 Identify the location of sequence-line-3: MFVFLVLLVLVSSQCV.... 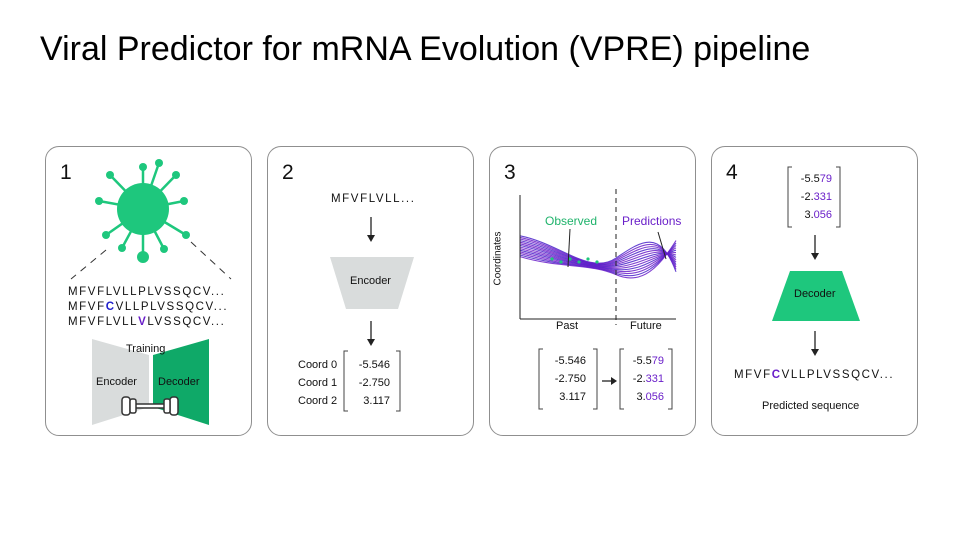
(146, 322).